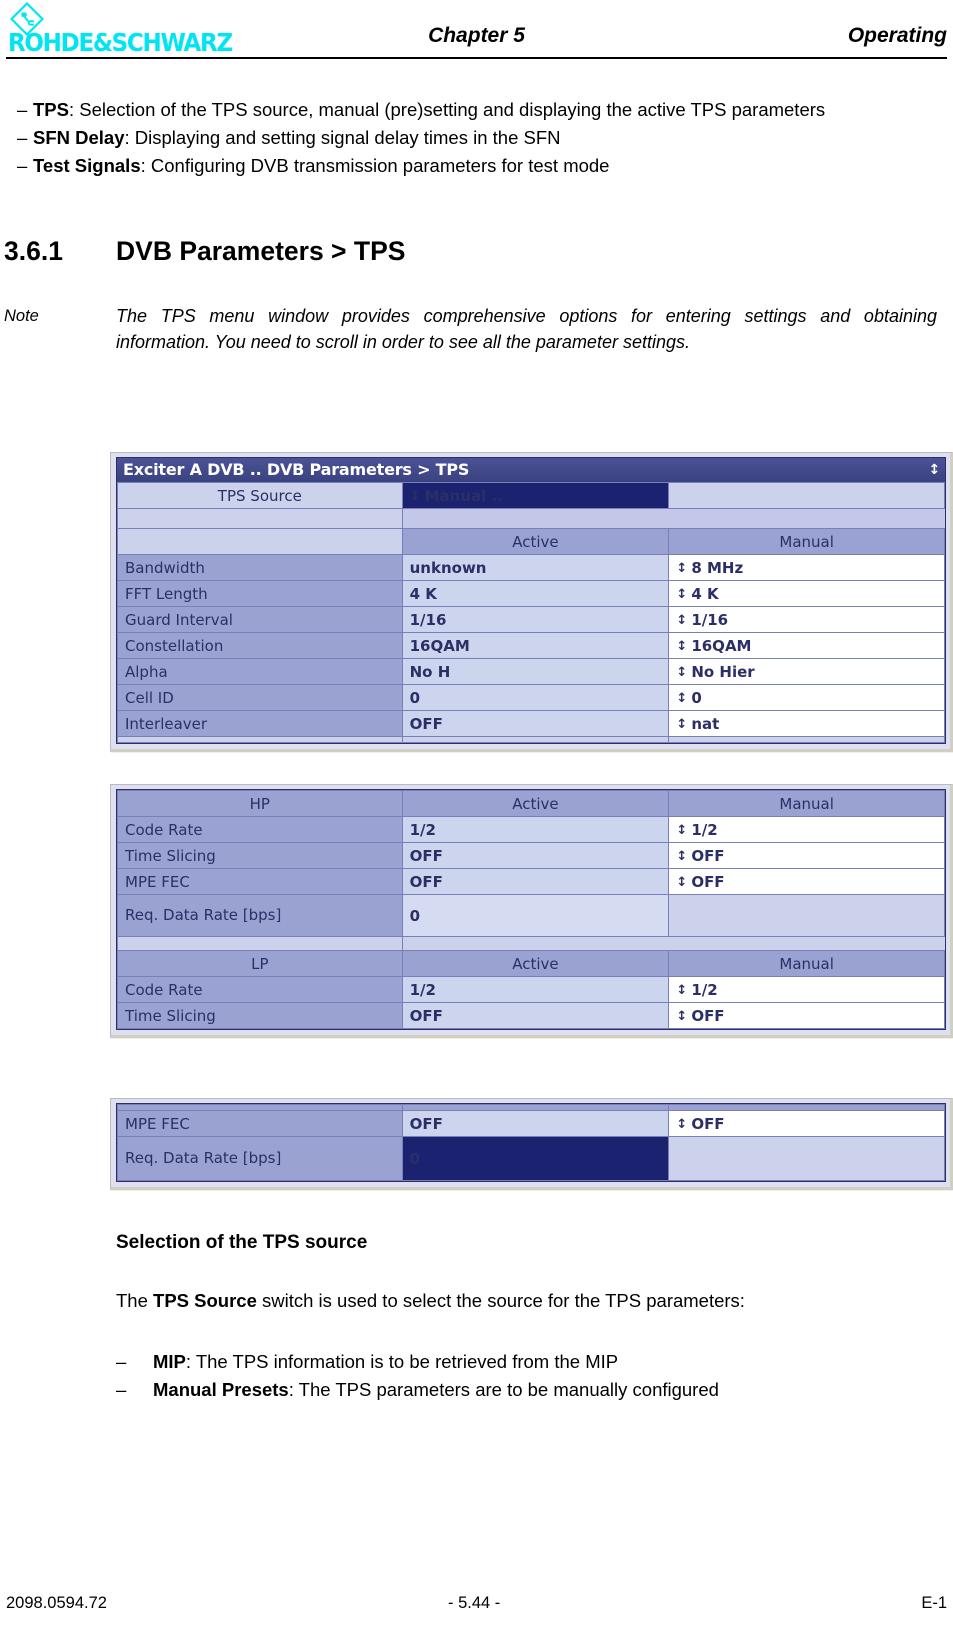  What do you see at coordinates (260, 1158) in the screenshot?
I see `row-label: Req. Data Rate [bps]` at bounding box center [260, 1158].